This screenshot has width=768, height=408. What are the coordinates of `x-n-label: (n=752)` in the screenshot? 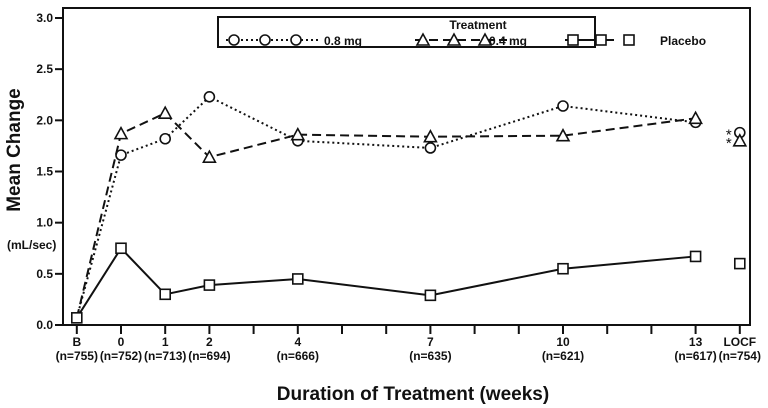 It's located at (121, 356).